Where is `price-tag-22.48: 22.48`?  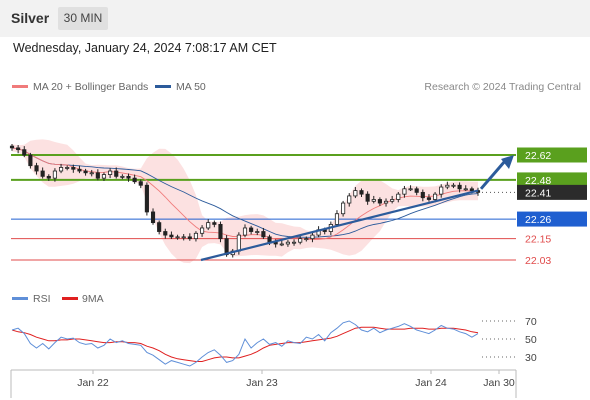 price-tag-22.48: 22.48 is located at coordinates (552, 180).